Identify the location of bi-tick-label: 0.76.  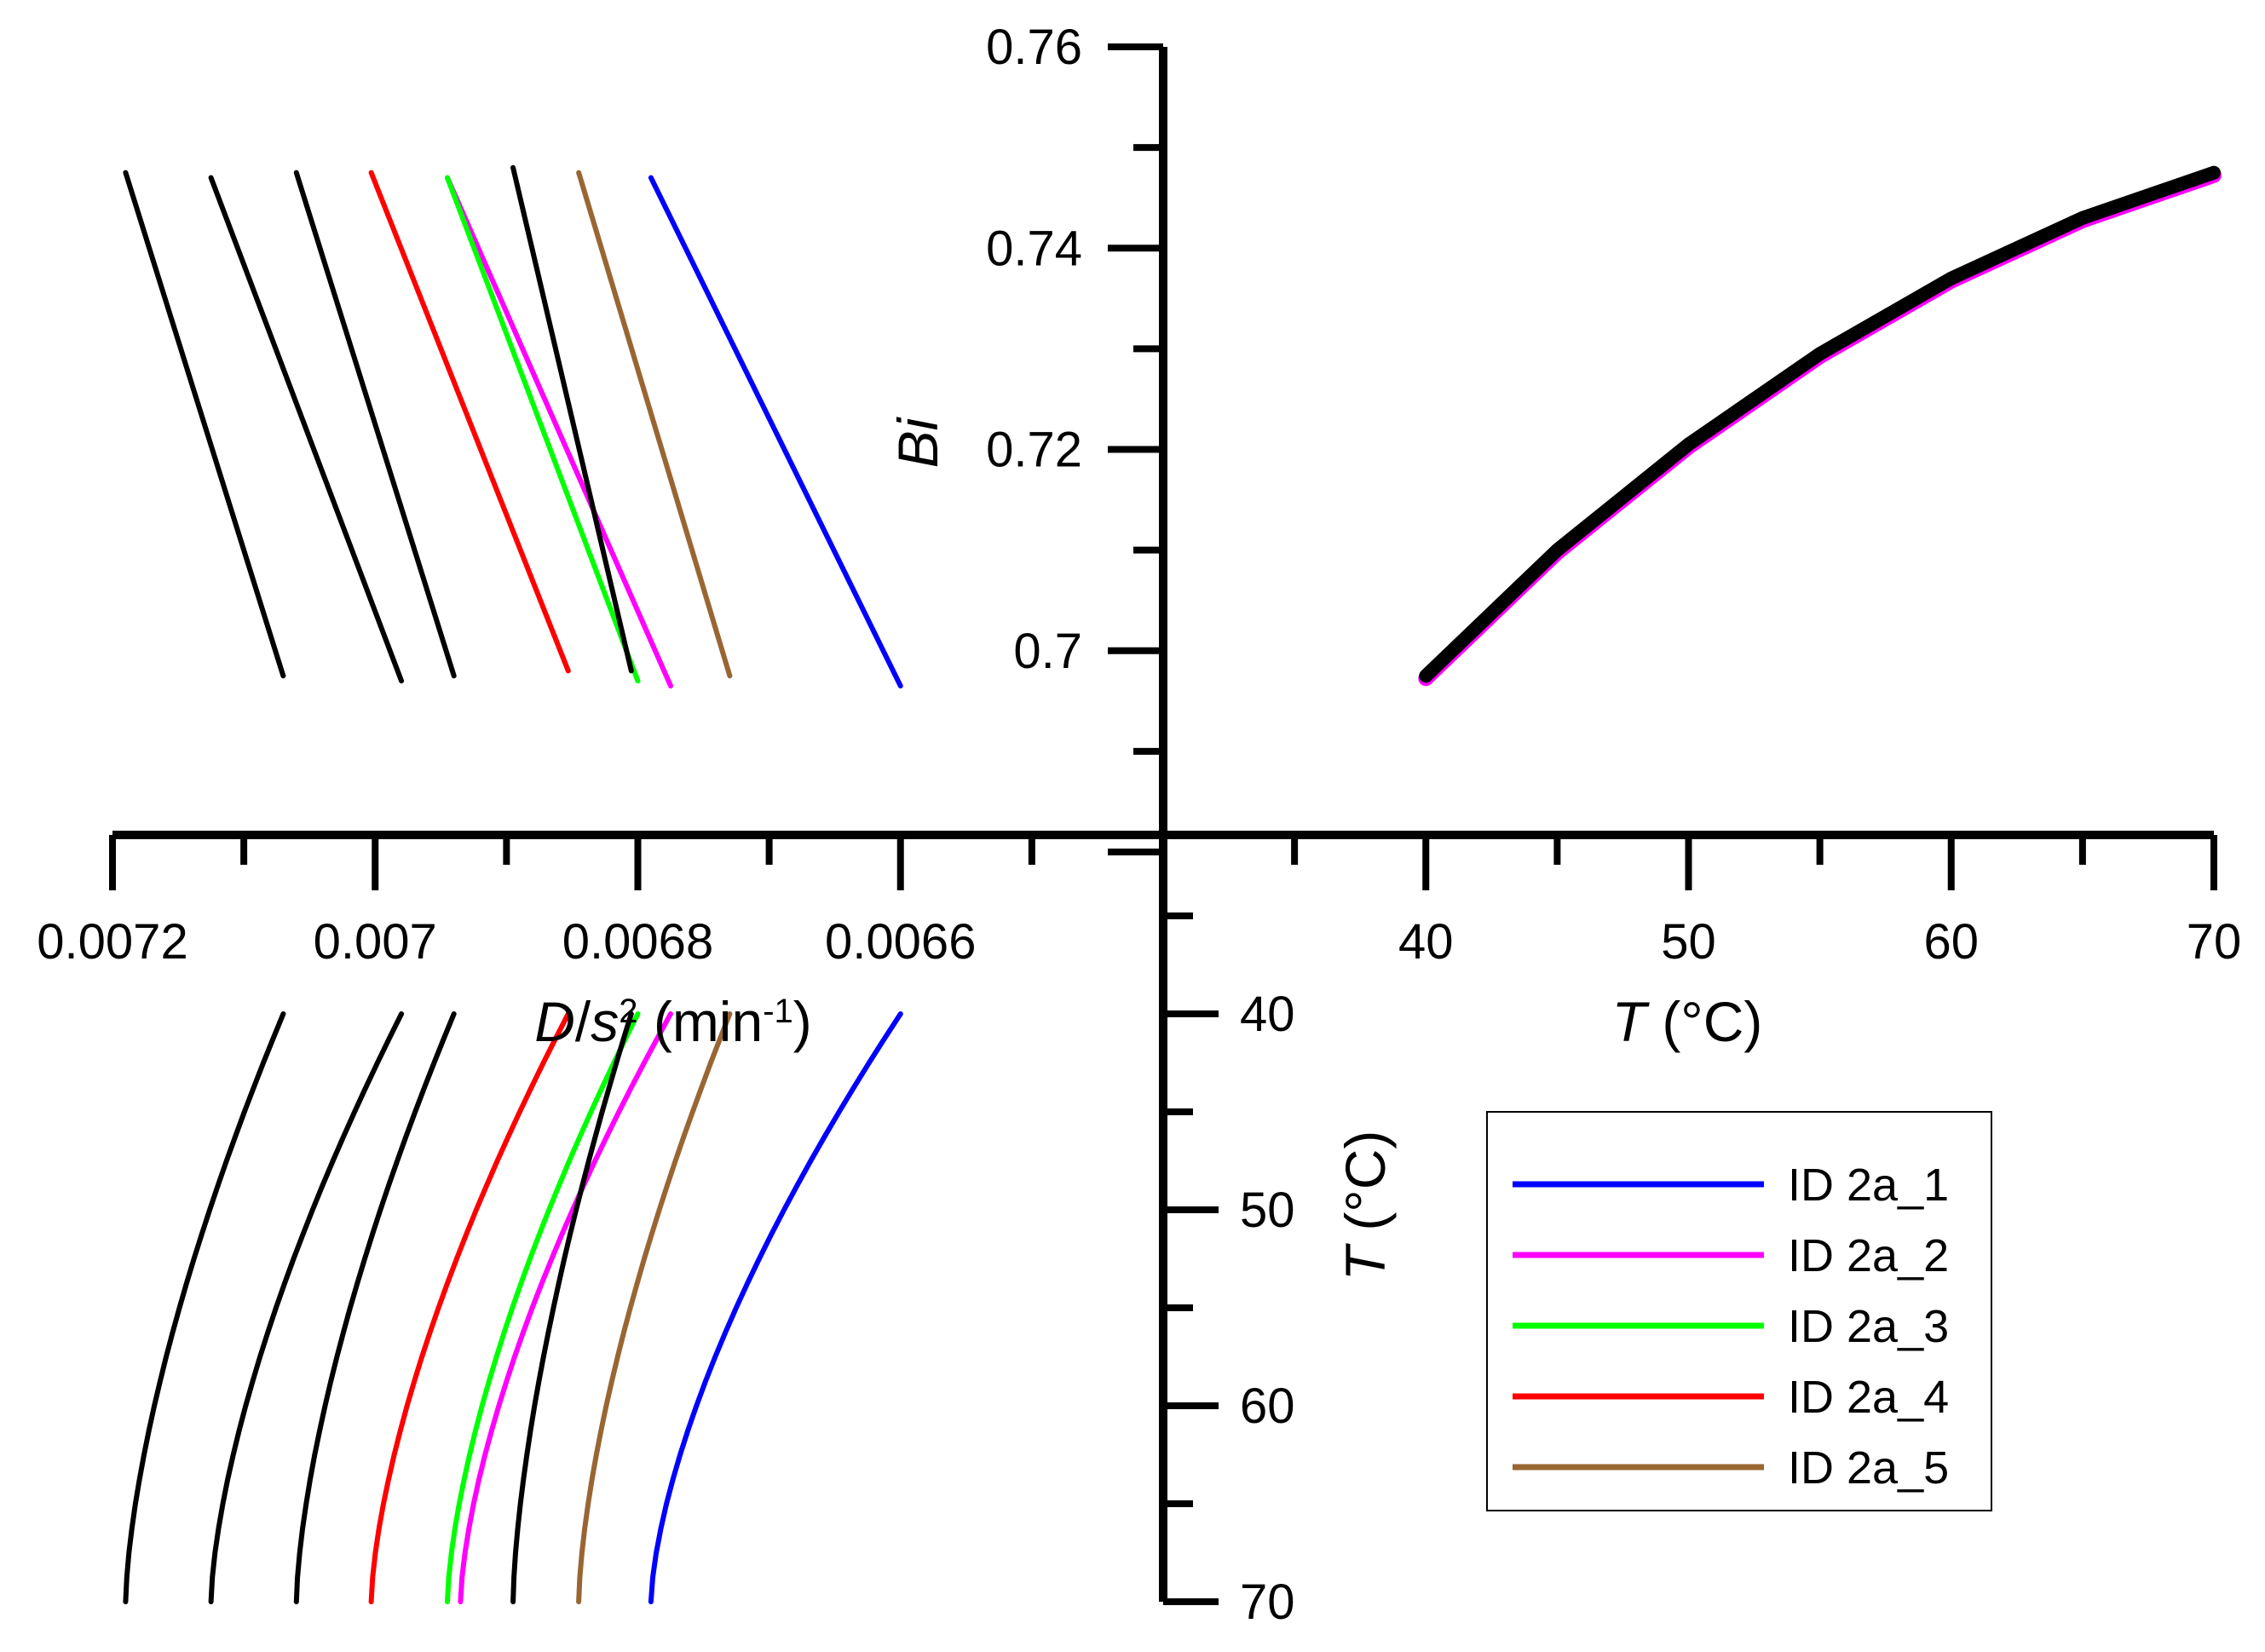
(1034, 47).